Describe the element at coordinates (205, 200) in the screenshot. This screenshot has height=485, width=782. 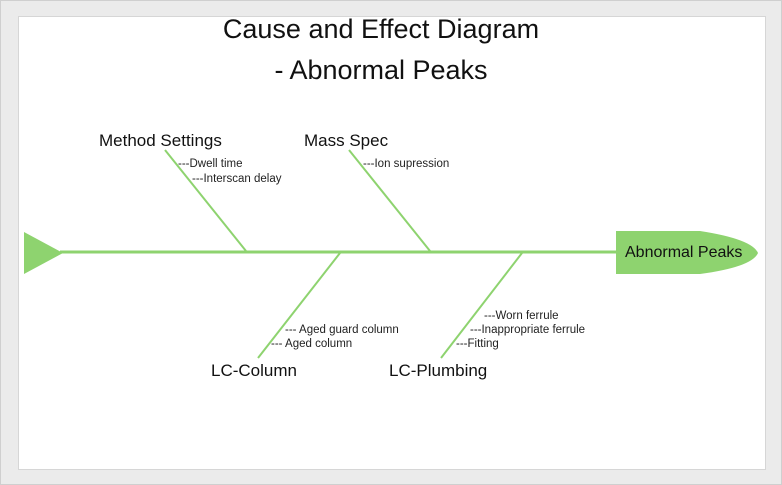
I see `bone-method-settings` at that location.